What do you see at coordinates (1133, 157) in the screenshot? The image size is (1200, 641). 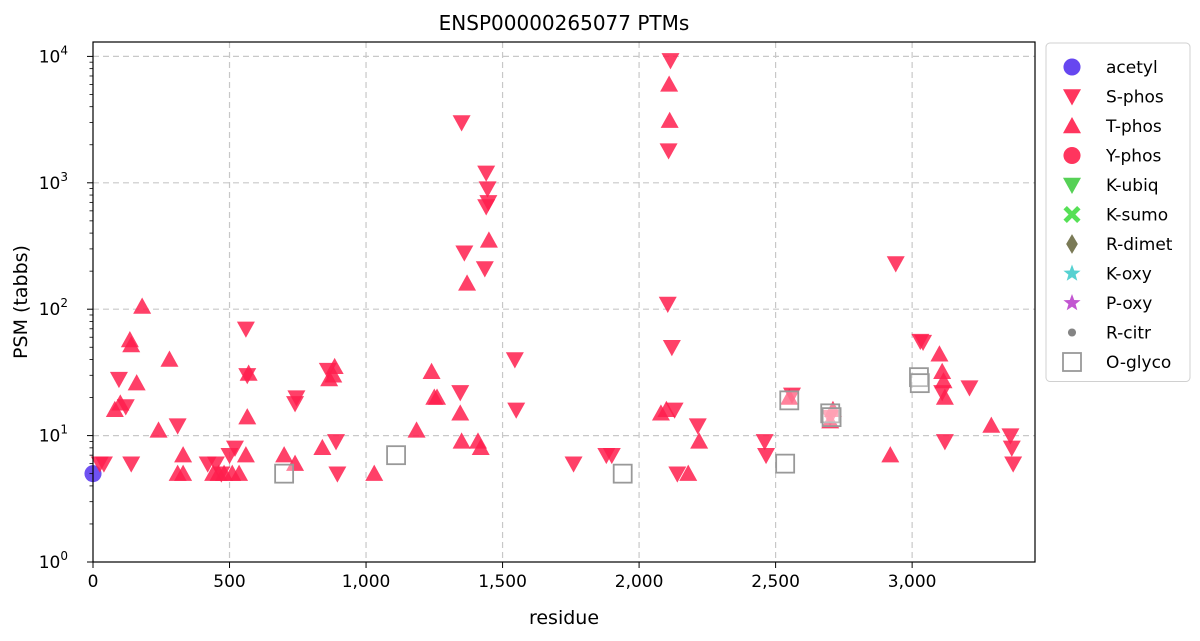 I see `legend-label-y-phos: Y-phos` at bounding box center [1133, 157].